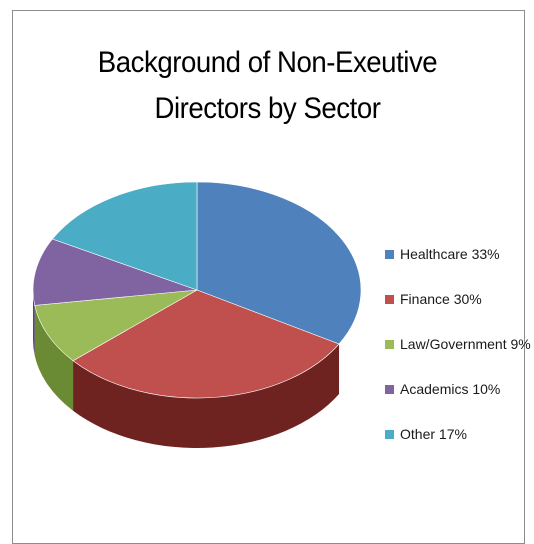  What do you see at coordinates (206, 396) in the screenshot?
I see `pie-side-finance` at bounding box center [206, 396].